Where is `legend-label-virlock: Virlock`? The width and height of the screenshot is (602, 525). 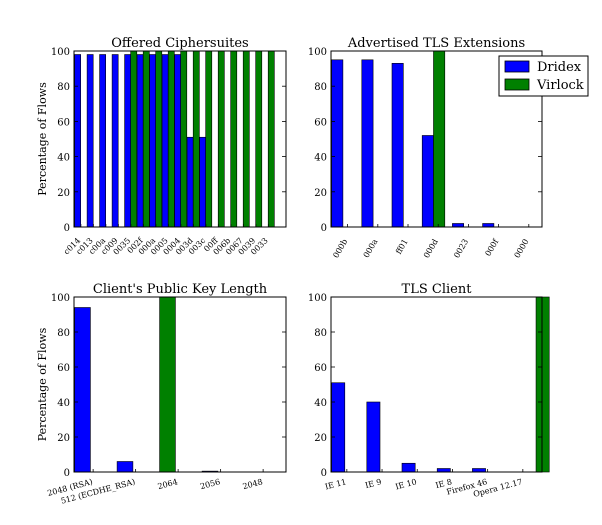 legend-label-virlock: Virlock is located at coordinates (560, 85).